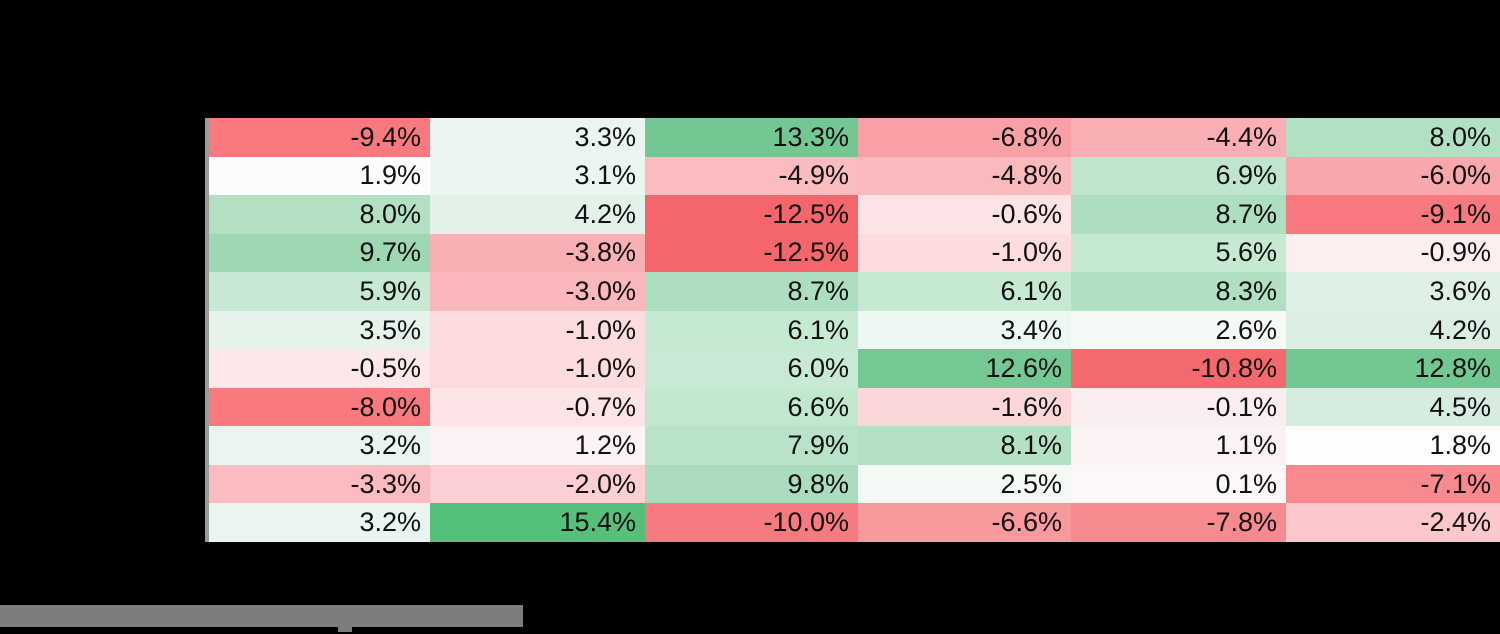 The height and width of the screenshot is (634, 1500). Describe the element at coordinates (319, 484) in the screenshot. I see `heatmap-cell: -3.3%` at that location.